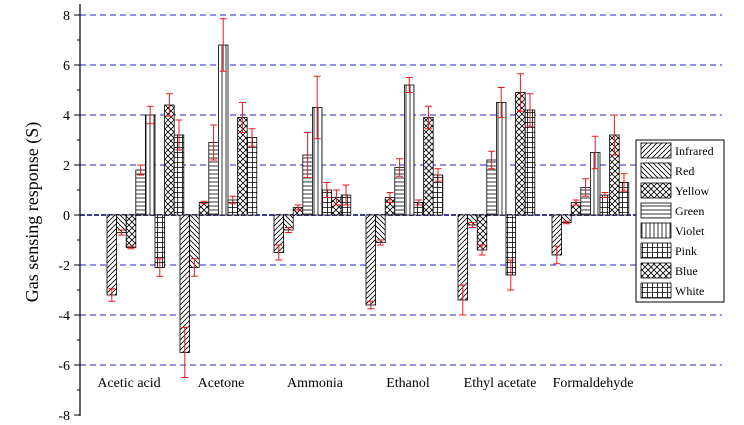  What do you see at coordinates (32, 212) in the screenshot?
I see `y-axis-label: Gas sensing response (S)` at bounding box center [32, 212].